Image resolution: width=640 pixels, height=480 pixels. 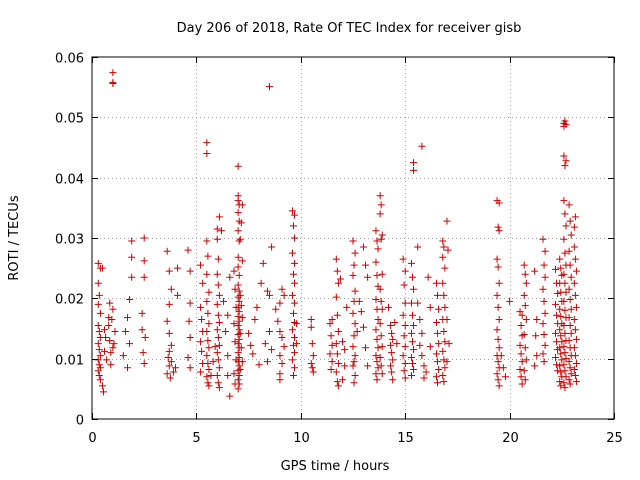 I want to click on y-tick-label: 0.05, so click(x=69, y=119).